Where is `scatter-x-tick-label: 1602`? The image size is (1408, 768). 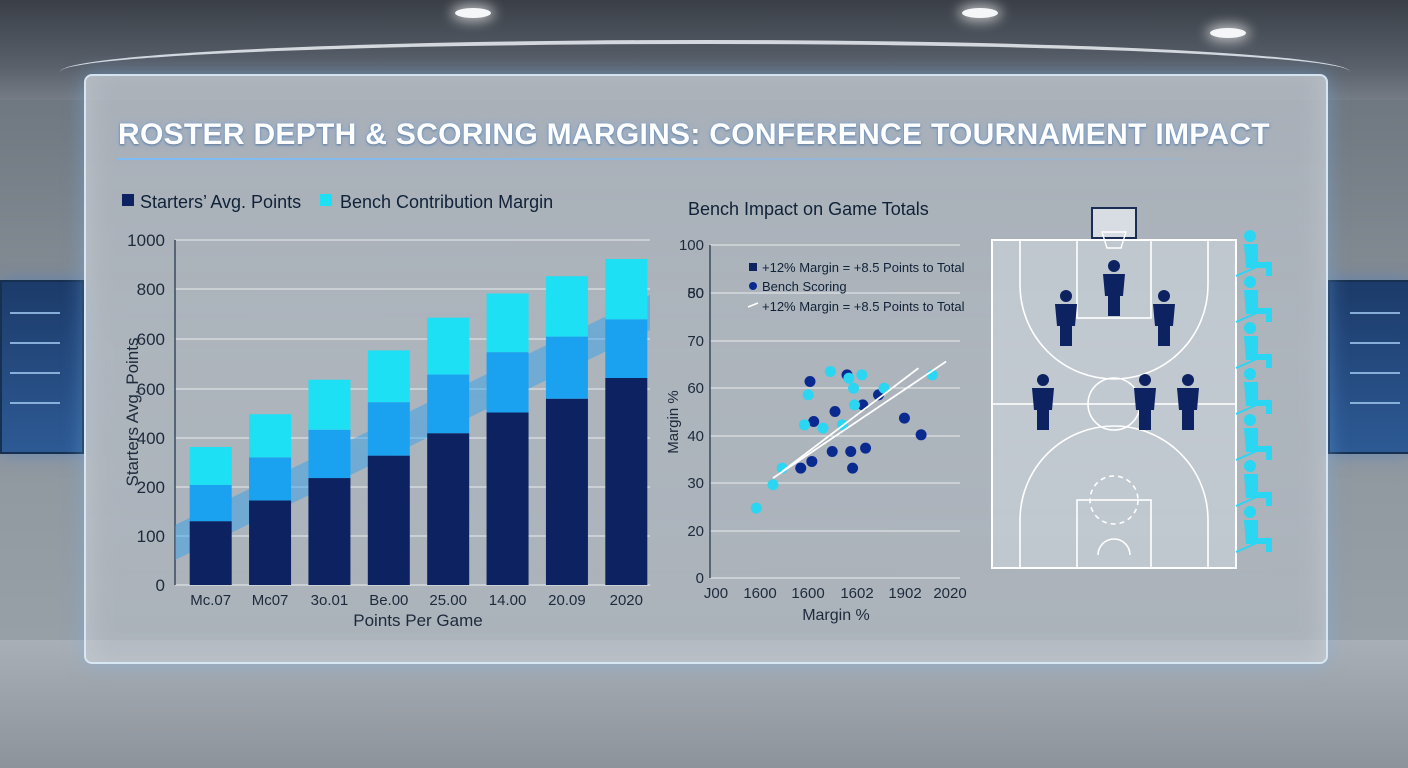 scatter-x-tick-label: 1602 is located at coordinates (856, 593).